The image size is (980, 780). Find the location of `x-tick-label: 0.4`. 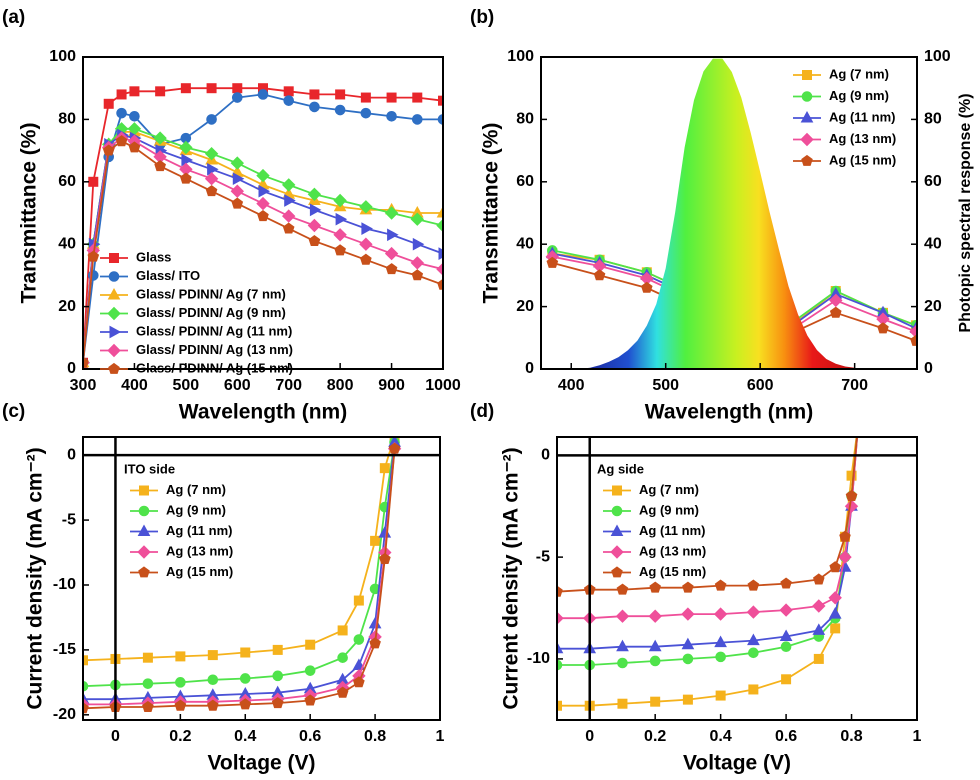

x-tick-label: 0.4 is located at coordinates (721, 736).